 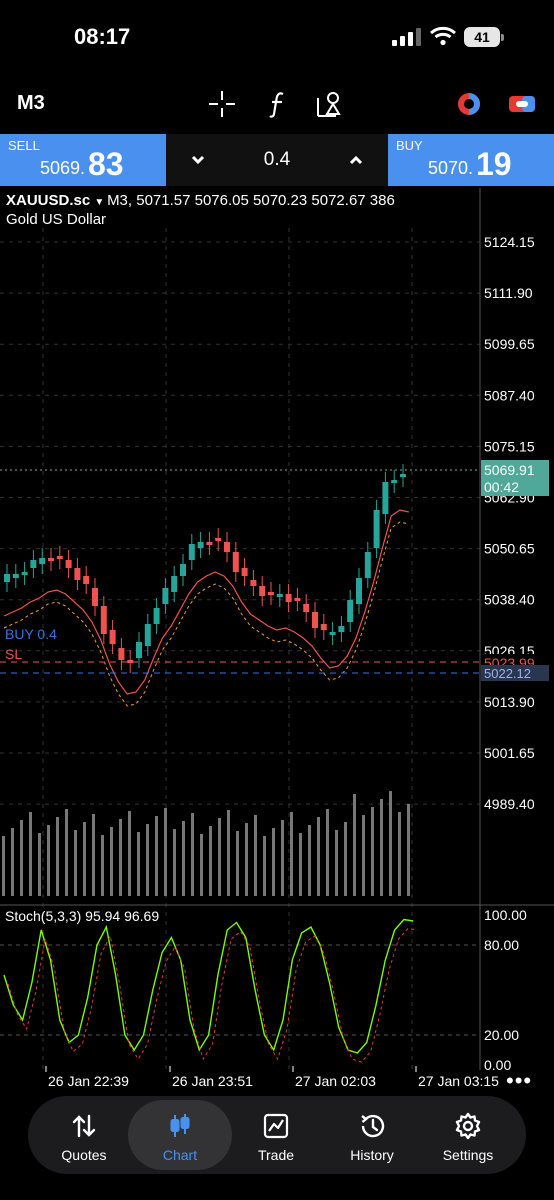 What do you see at coordinates (180, 1125) in the screenshot?
I see `chart-icon` at bounding box center [180, 1125].